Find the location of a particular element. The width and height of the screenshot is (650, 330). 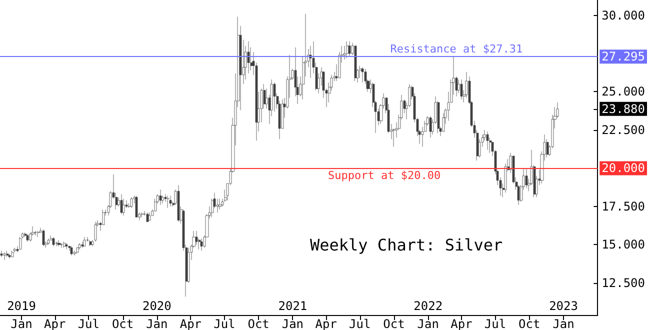

x2-tick-label: 2019 is located at coordinates (21, 306).